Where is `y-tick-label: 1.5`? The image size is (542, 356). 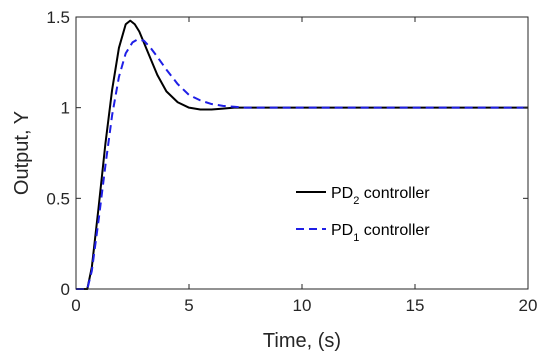 y-tick-label: 1.5 is located at coordinates (58, 17).